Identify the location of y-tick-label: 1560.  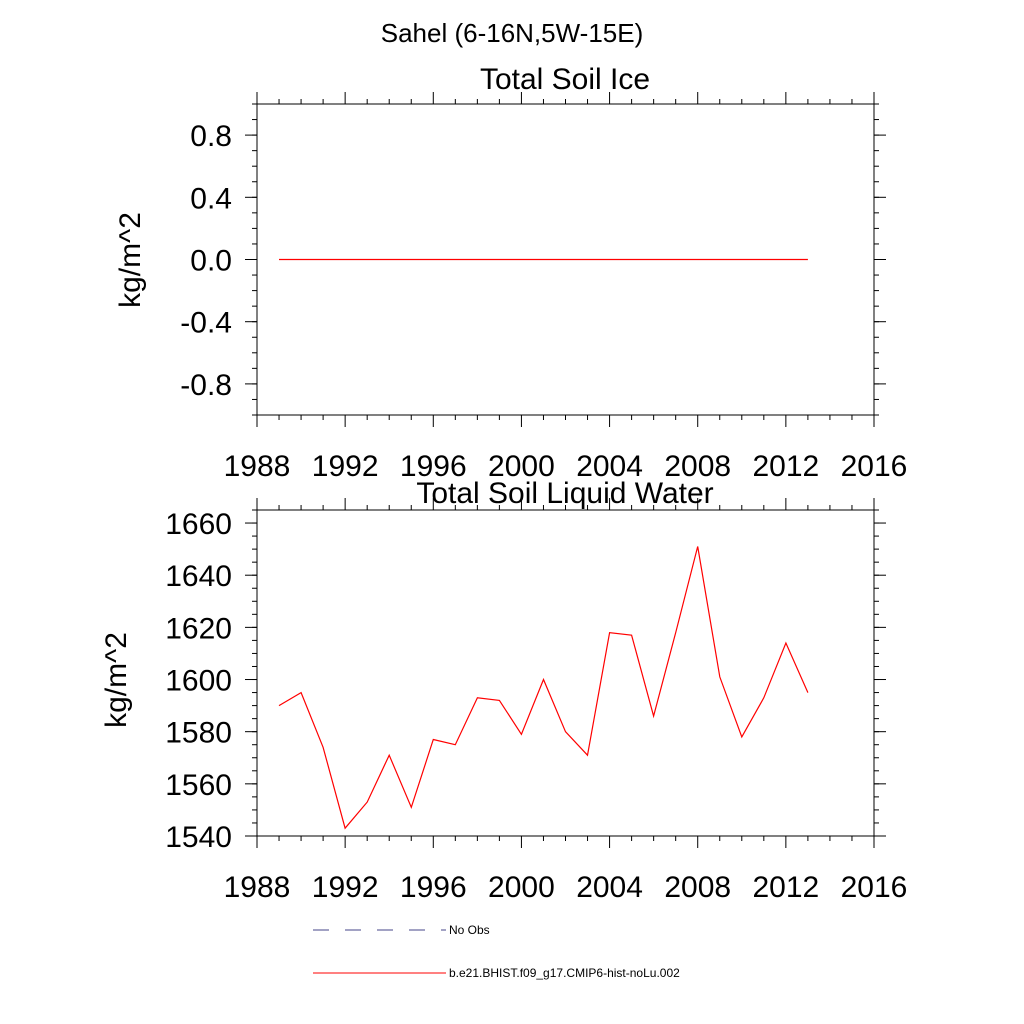
(198, 785).